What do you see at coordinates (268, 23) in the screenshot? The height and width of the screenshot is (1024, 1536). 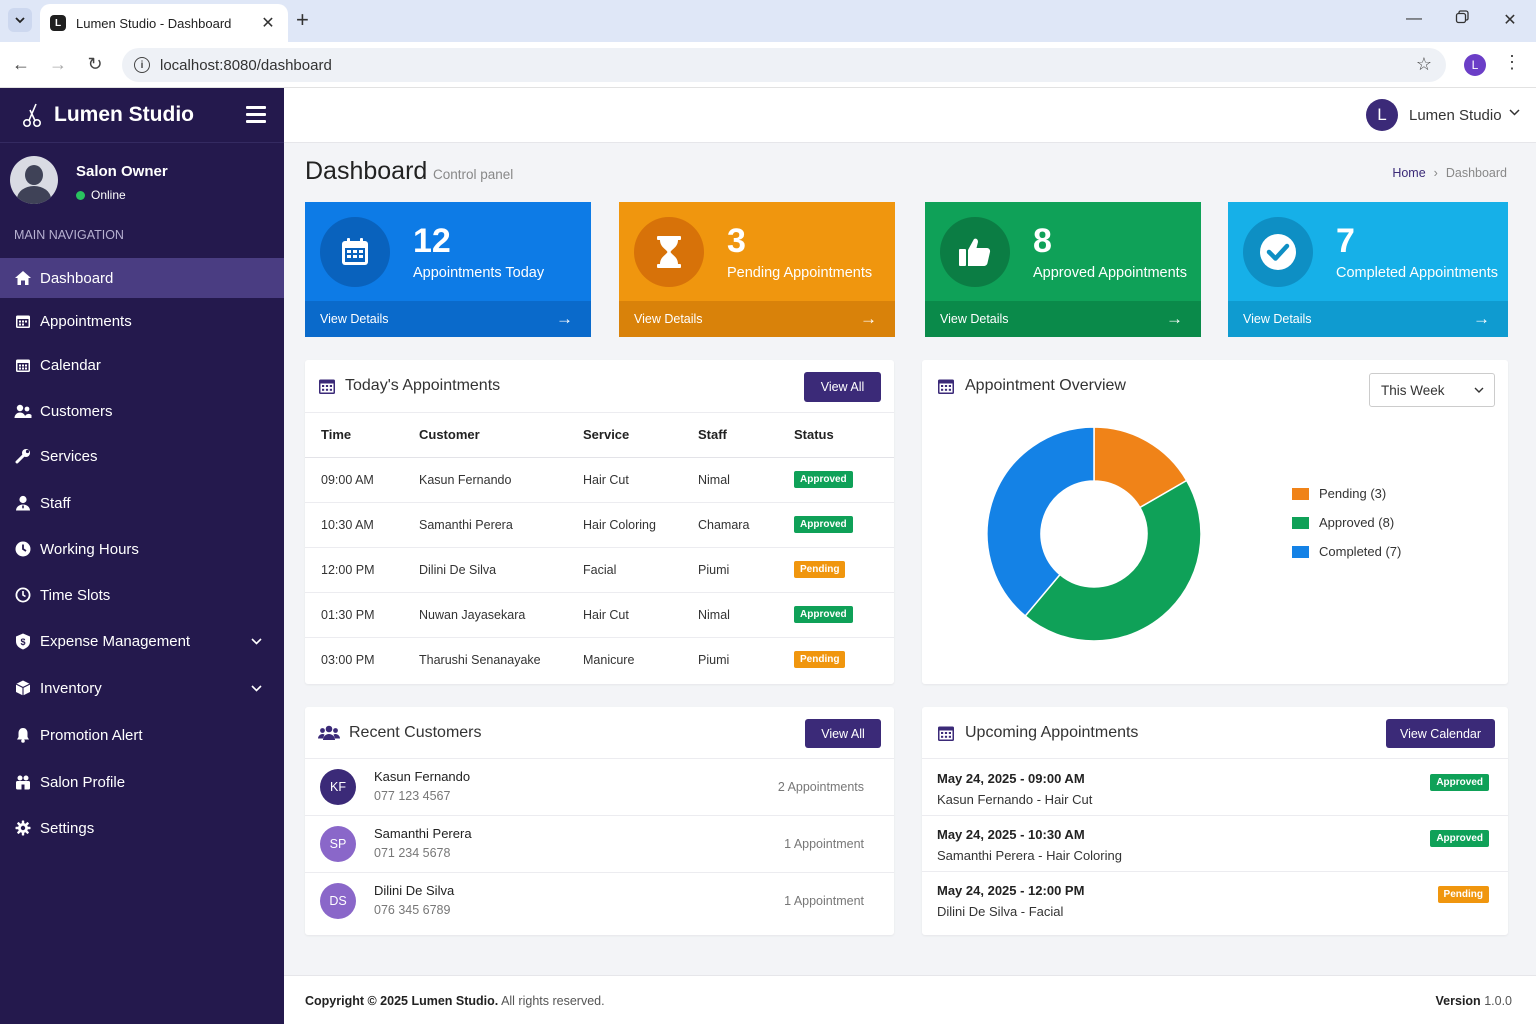 I see `close-tab-icon: ✕` at bounding box center [268, 23].